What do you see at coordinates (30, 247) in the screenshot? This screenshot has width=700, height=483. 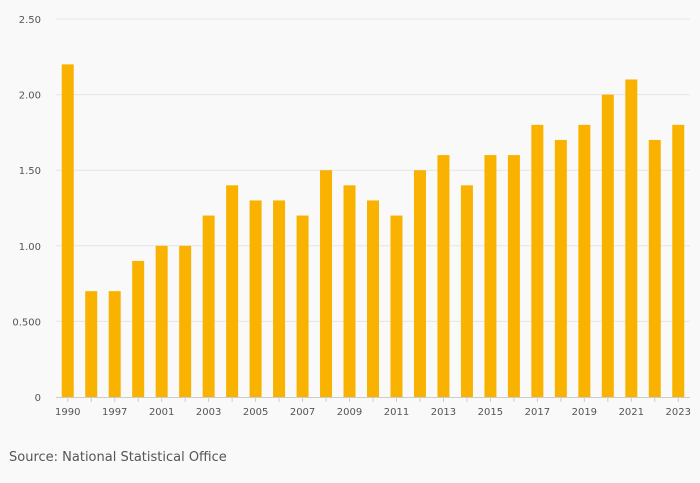 I see `y-tick-label: 1.00` at bounding box center [30, 247].